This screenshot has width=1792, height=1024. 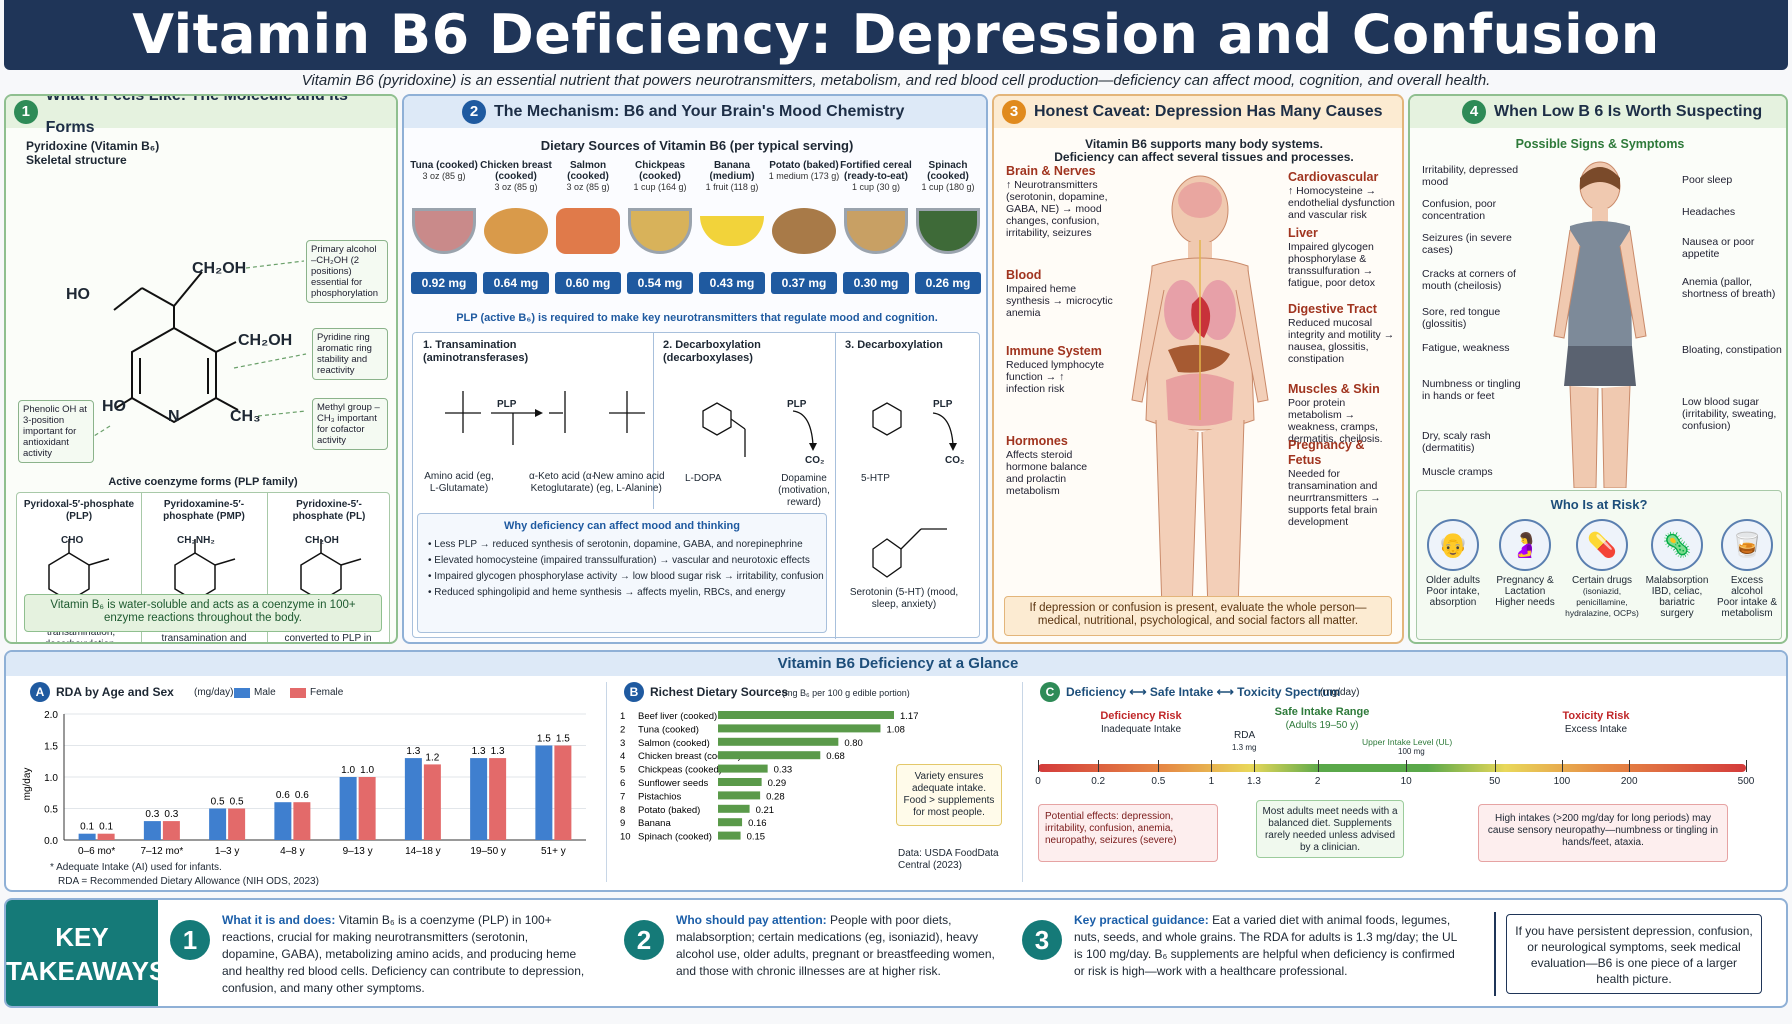 I want to click on r2-plp: PLP, so click(x=797, y=404).